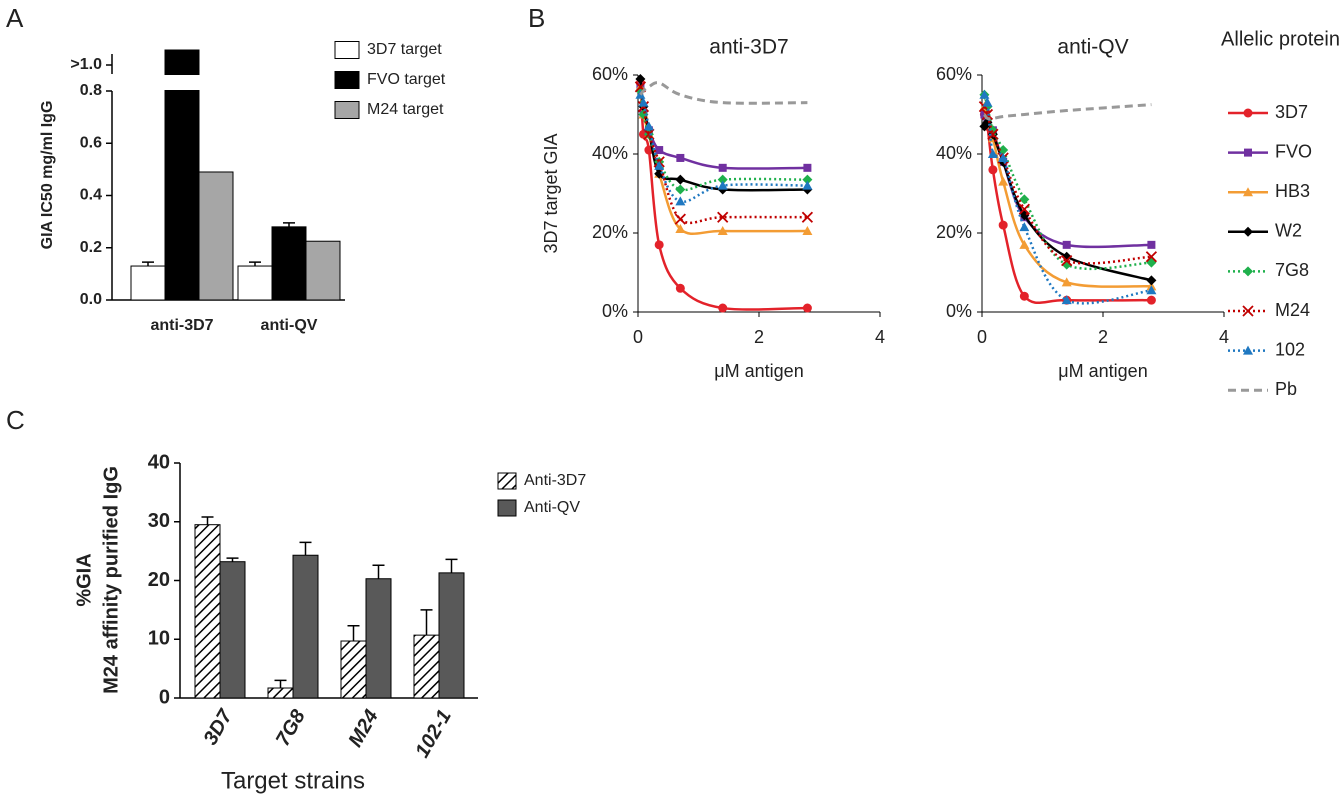  I want to click on y-tick-label: 60%, so click(610, 74).